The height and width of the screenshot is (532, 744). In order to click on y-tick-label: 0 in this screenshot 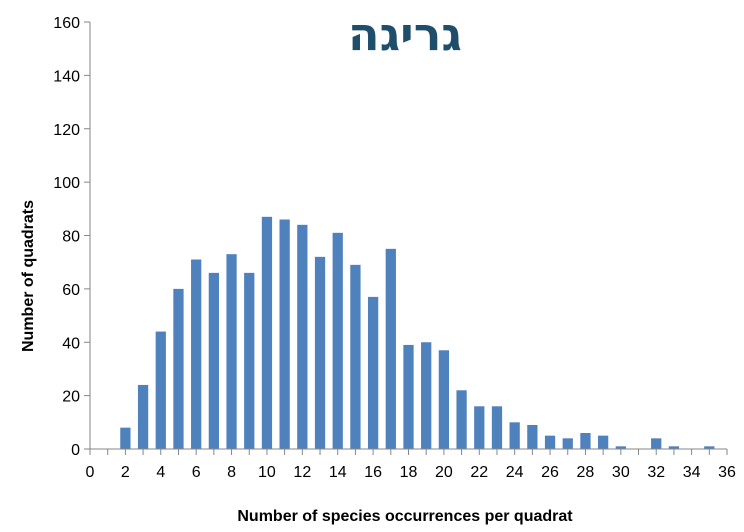, I will do `click(75, 450)`.